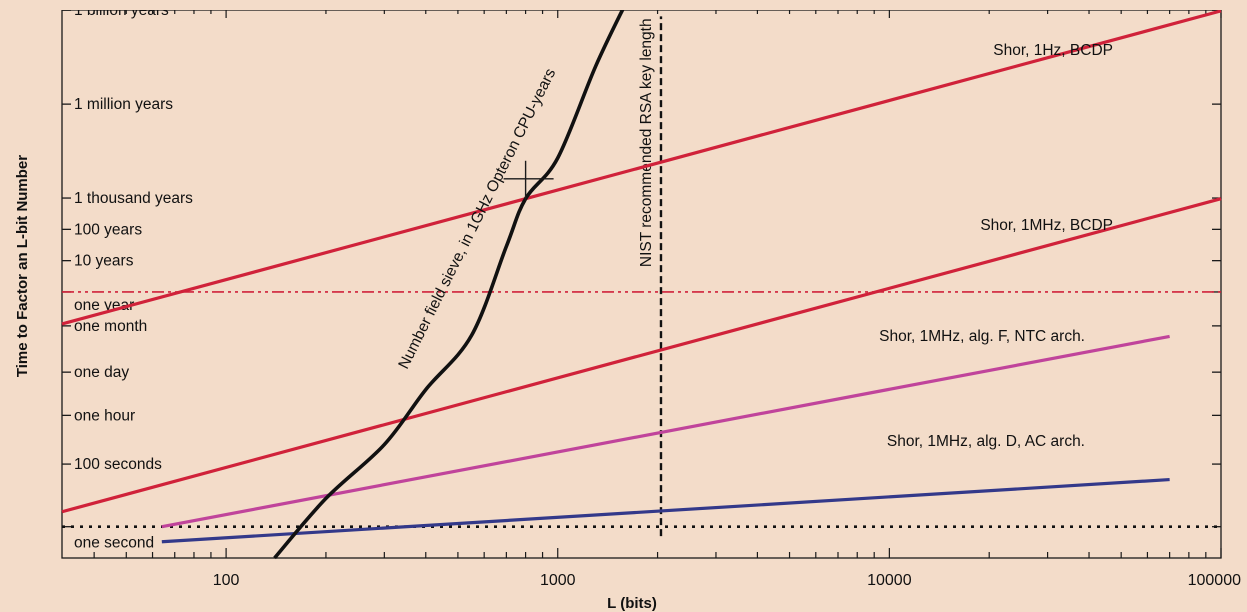 Image resolution: width=1247 pixels, height=612 pixels. I want to click on nist-reference-label: NIST recommended RSA key length, so click(646, 142).